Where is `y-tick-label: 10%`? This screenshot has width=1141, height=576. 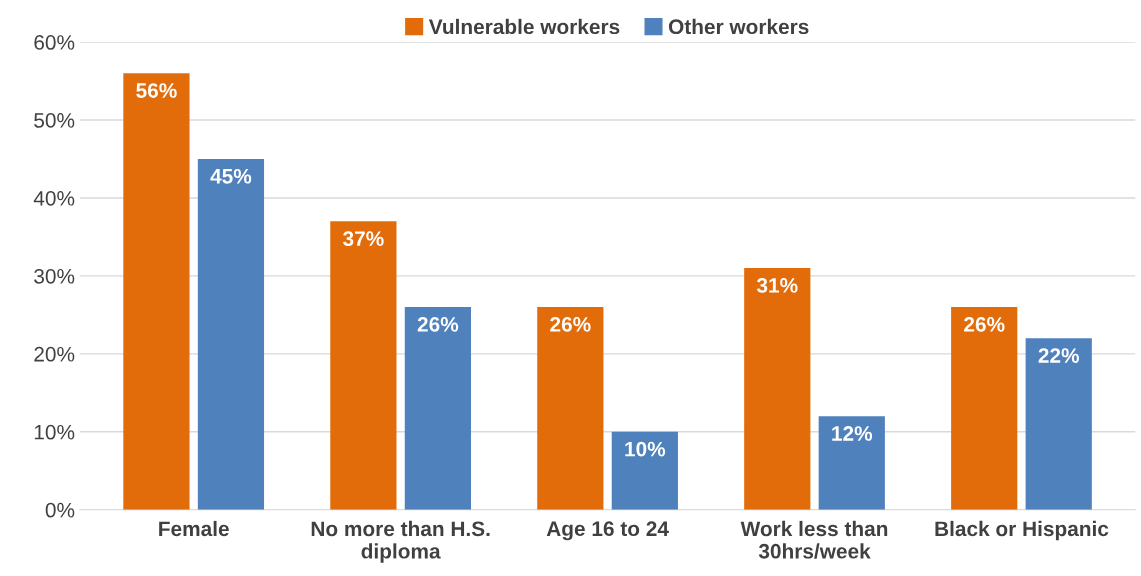 y-tick-label: 10% is located at coordinates (54, 432).